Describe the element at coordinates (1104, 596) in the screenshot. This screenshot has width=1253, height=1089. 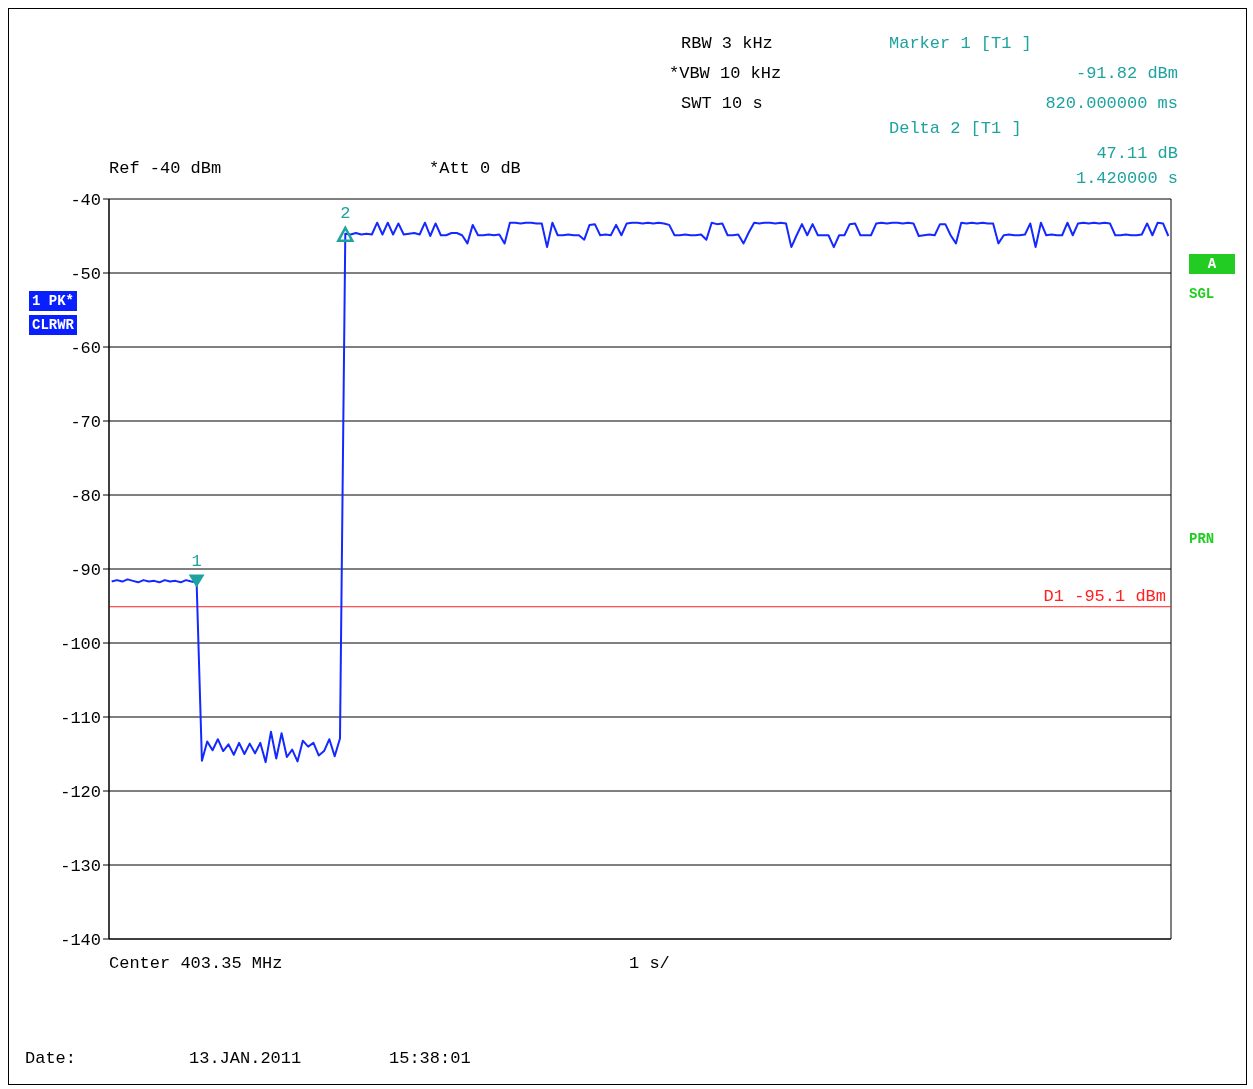
I see `ref-line-label: D1 -95.1 dBm` at that location.